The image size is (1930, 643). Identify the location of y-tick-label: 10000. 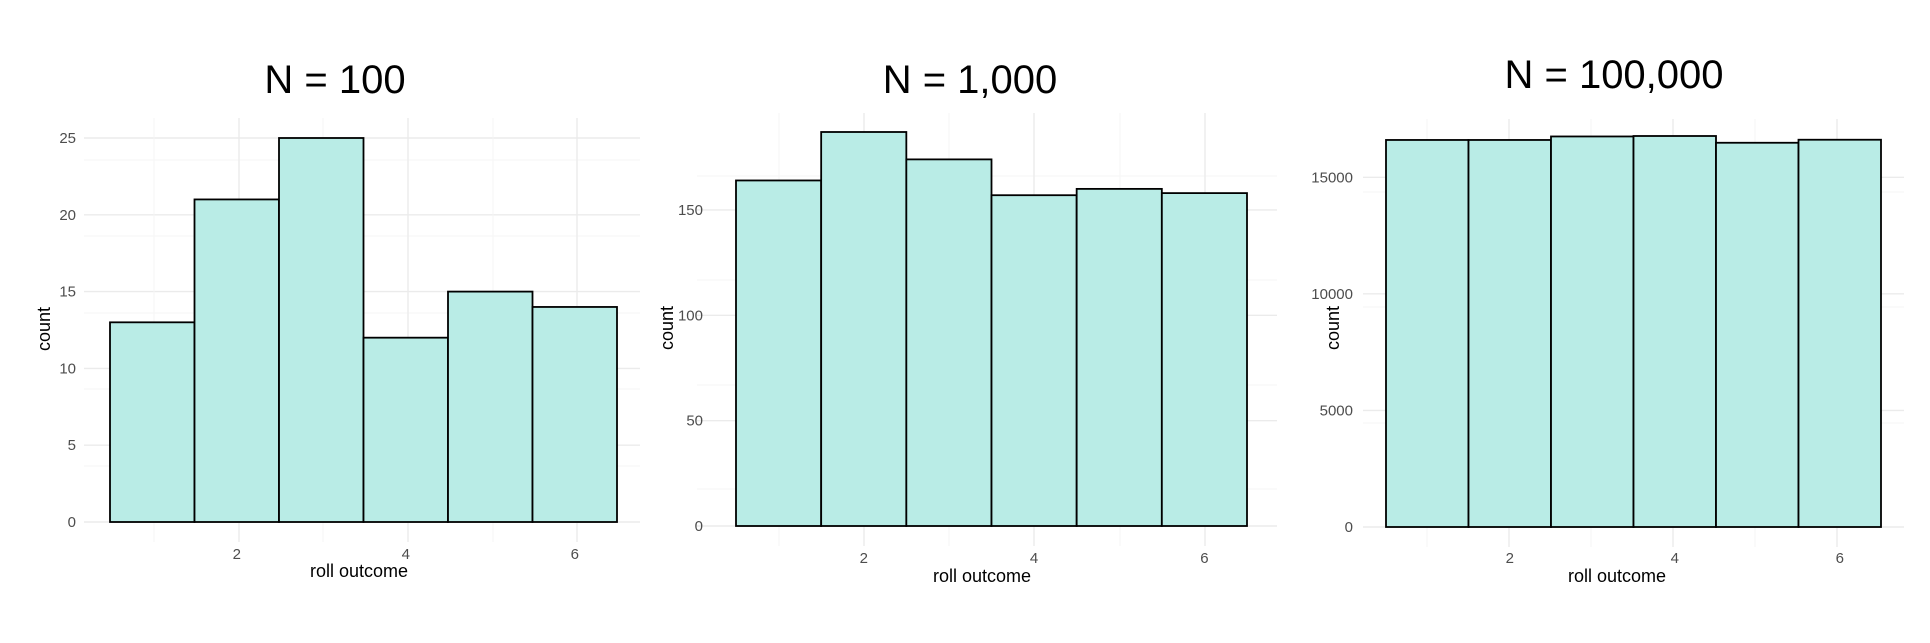
(1332, 294).